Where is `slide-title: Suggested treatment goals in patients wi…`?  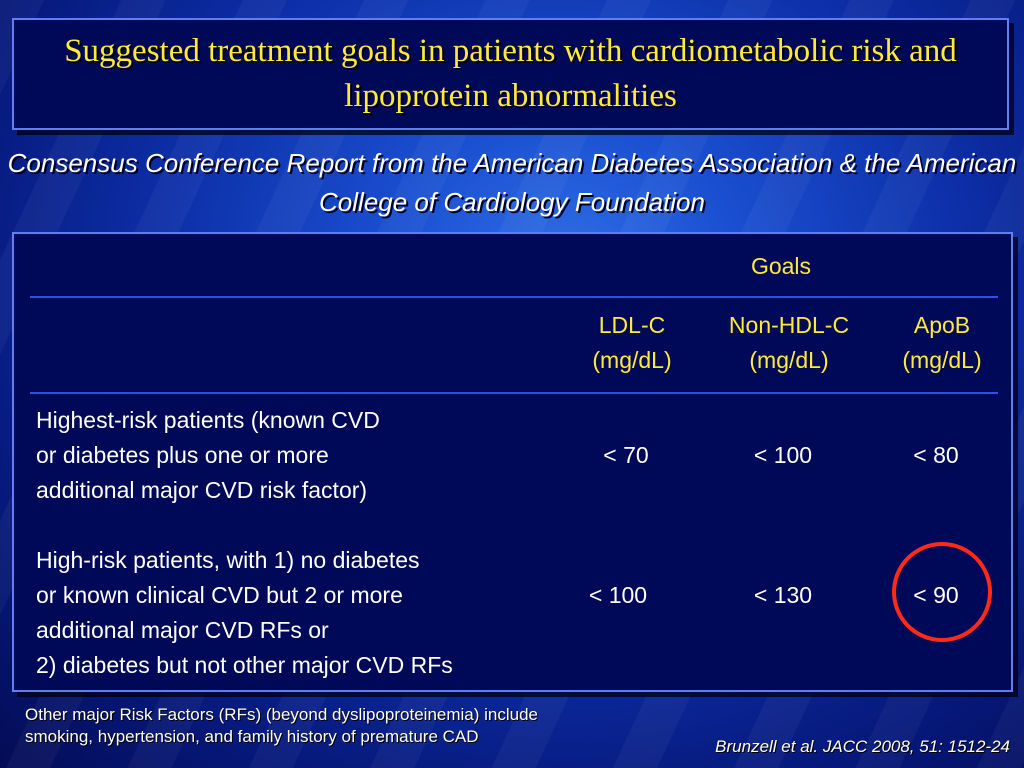
slide-title: Suggested treatment goals in patients wi… is located at coordinates (510, 73).